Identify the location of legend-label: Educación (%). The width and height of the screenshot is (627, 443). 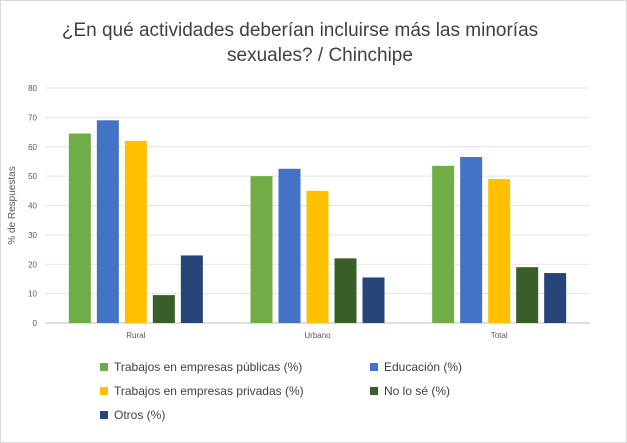
(423, 367).